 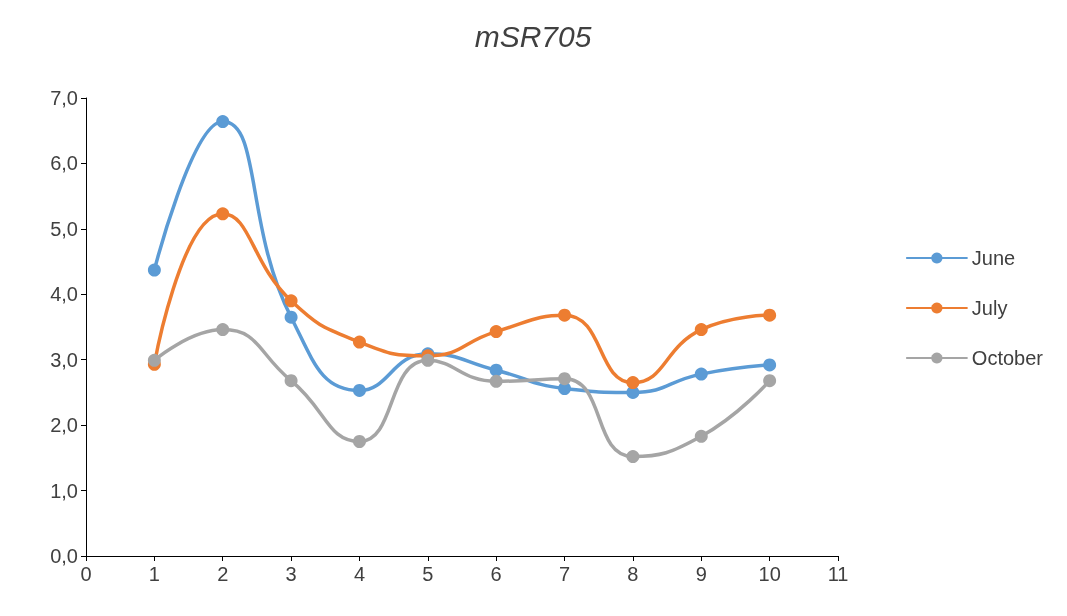 What do you see at coordinates (64, 228) in the screenshot?
I see `y-tick-label: 5,0` at bounding box center [64, 228].